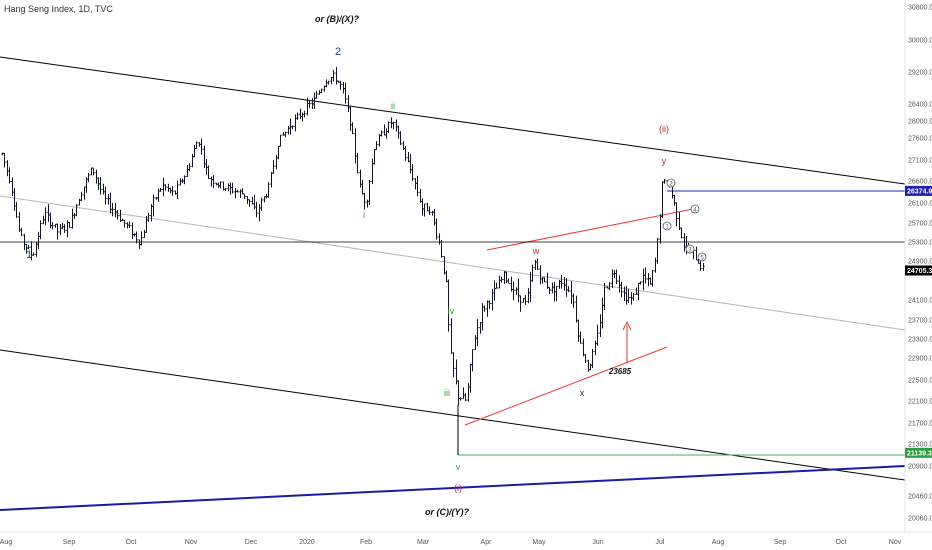  Describe the element at coordinates (307, 542) in the screenshot. I see `x-tick-label: 2020` at that location.